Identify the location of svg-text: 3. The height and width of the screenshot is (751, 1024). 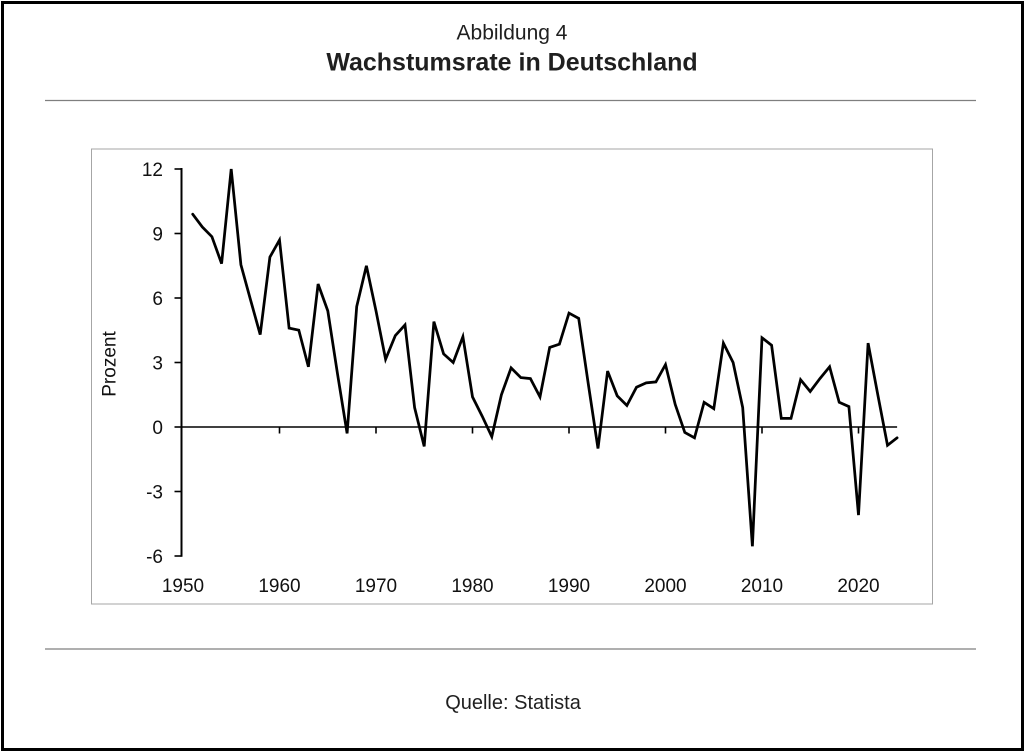
(157, 363).